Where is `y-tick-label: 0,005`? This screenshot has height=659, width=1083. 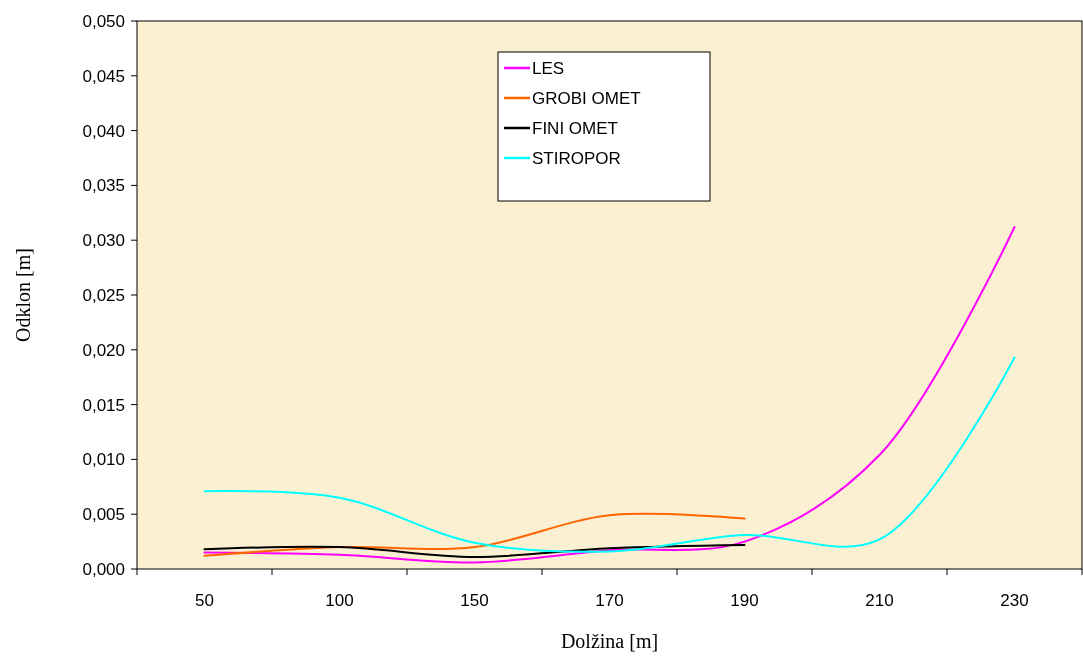
y-tick-label: 0,005 is located at coordinates (103, 515).